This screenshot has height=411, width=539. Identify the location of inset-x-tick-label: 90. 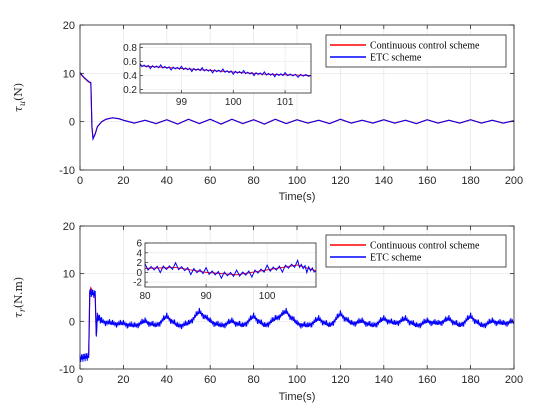
(207, 296).